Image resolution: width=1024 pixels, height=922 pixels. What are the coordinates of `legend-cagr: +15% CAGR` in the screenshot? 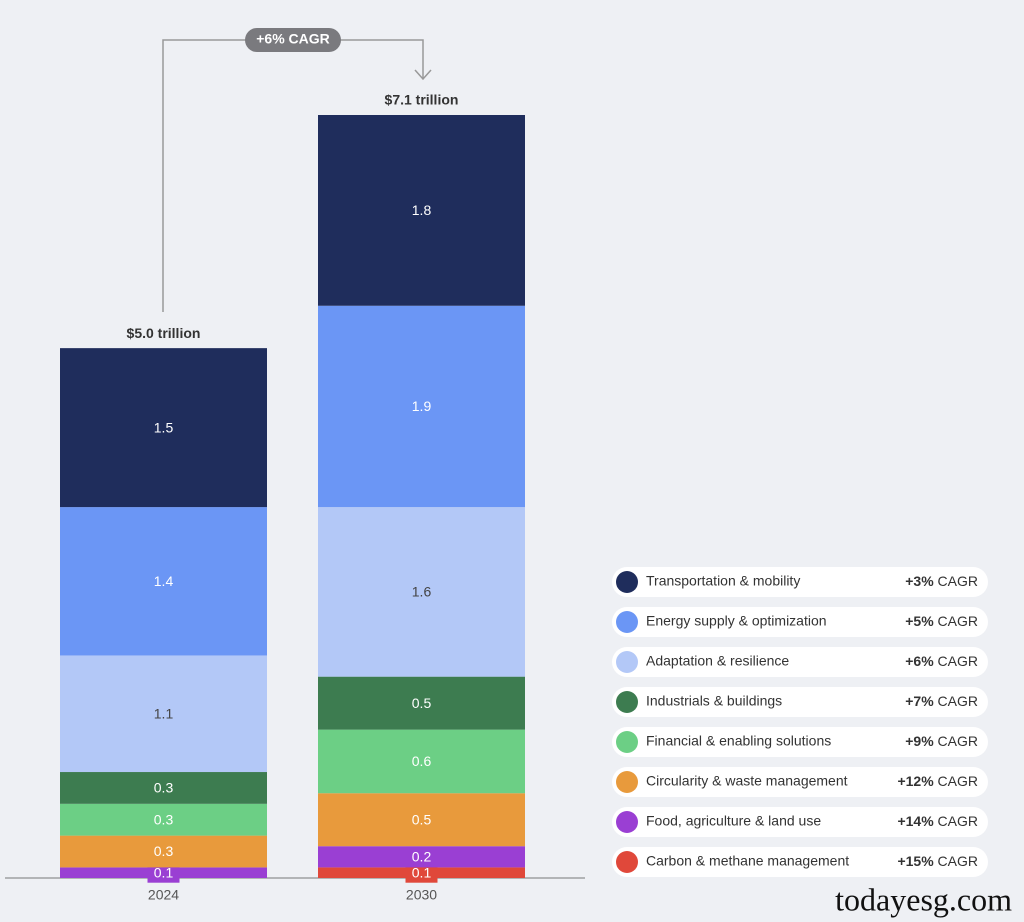 It's located at (937, 861).